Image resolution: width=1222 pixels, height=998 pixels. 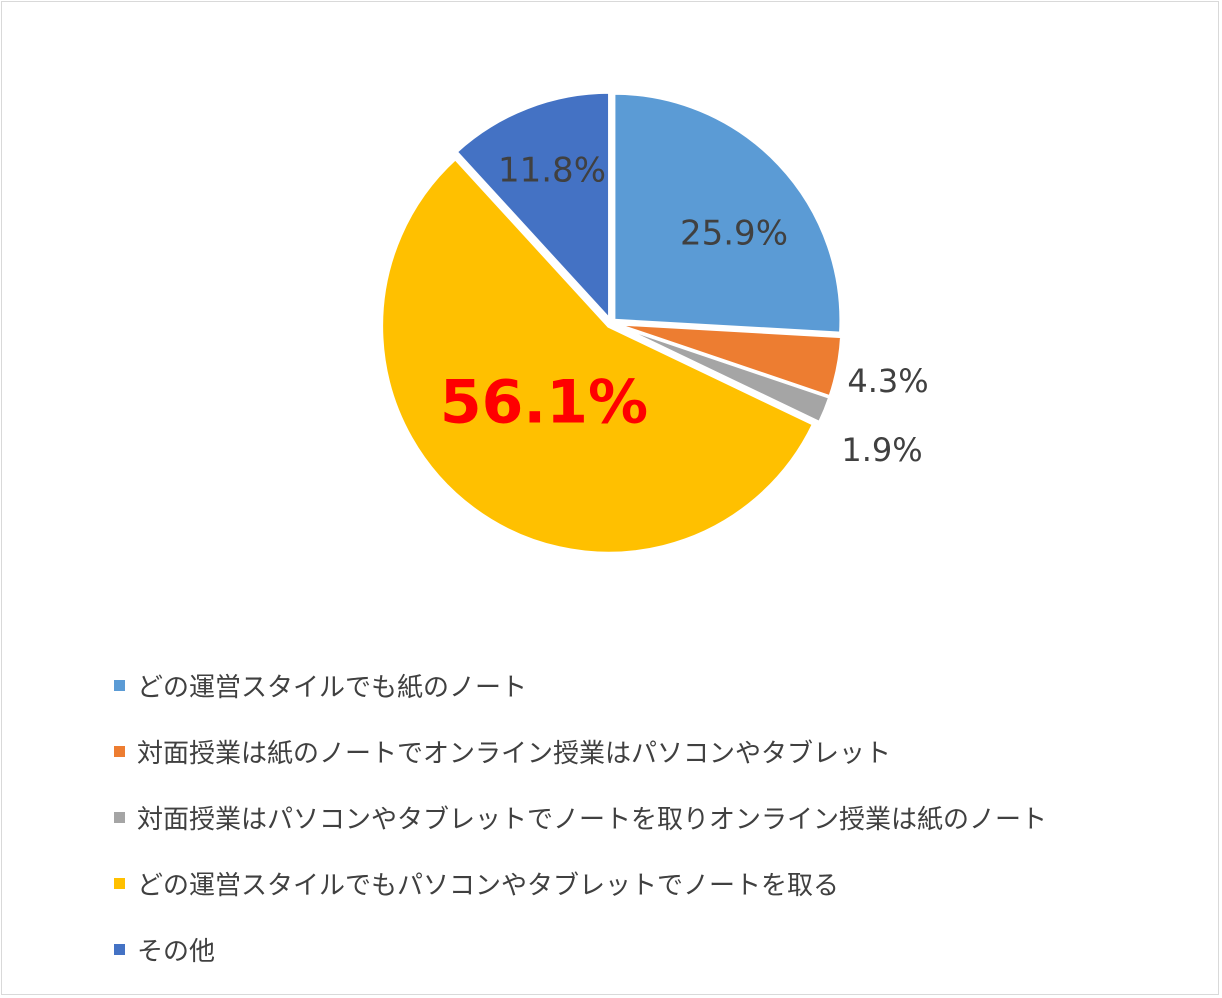 I want to click on data-label-5: 11.8%, so click(x=552, y=171).